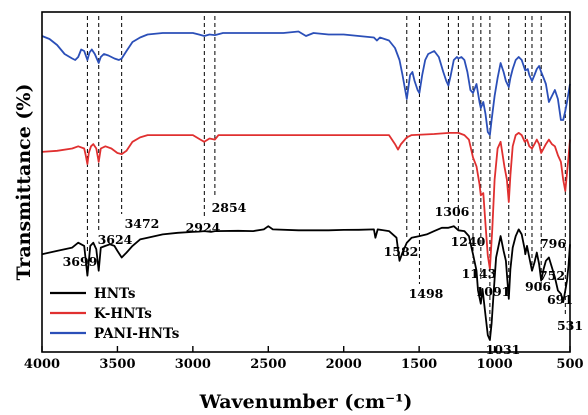 The height and width of the screenshot is (415, 588). Describe the element at coordinates (115, 294) in the screenshot. I see `legend-label-hnts: HNTs` at that location.